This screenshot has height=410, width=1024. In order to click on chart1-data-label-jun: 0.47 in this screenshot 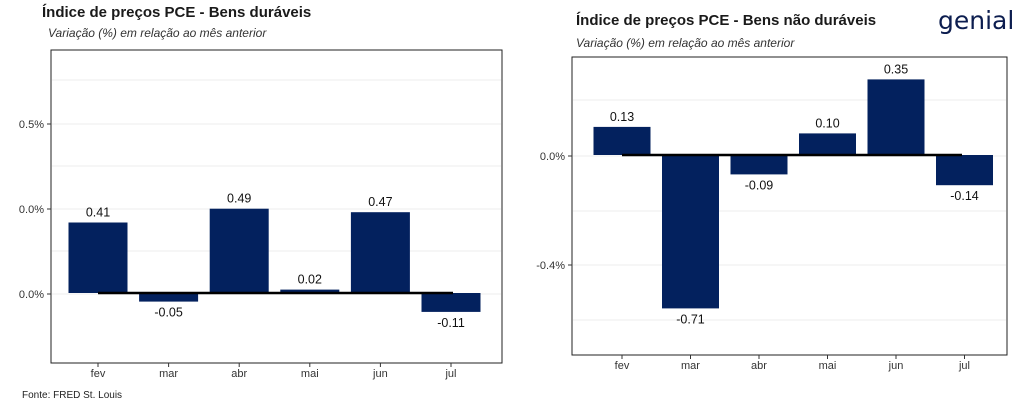, I will do `click(380, 202)`.